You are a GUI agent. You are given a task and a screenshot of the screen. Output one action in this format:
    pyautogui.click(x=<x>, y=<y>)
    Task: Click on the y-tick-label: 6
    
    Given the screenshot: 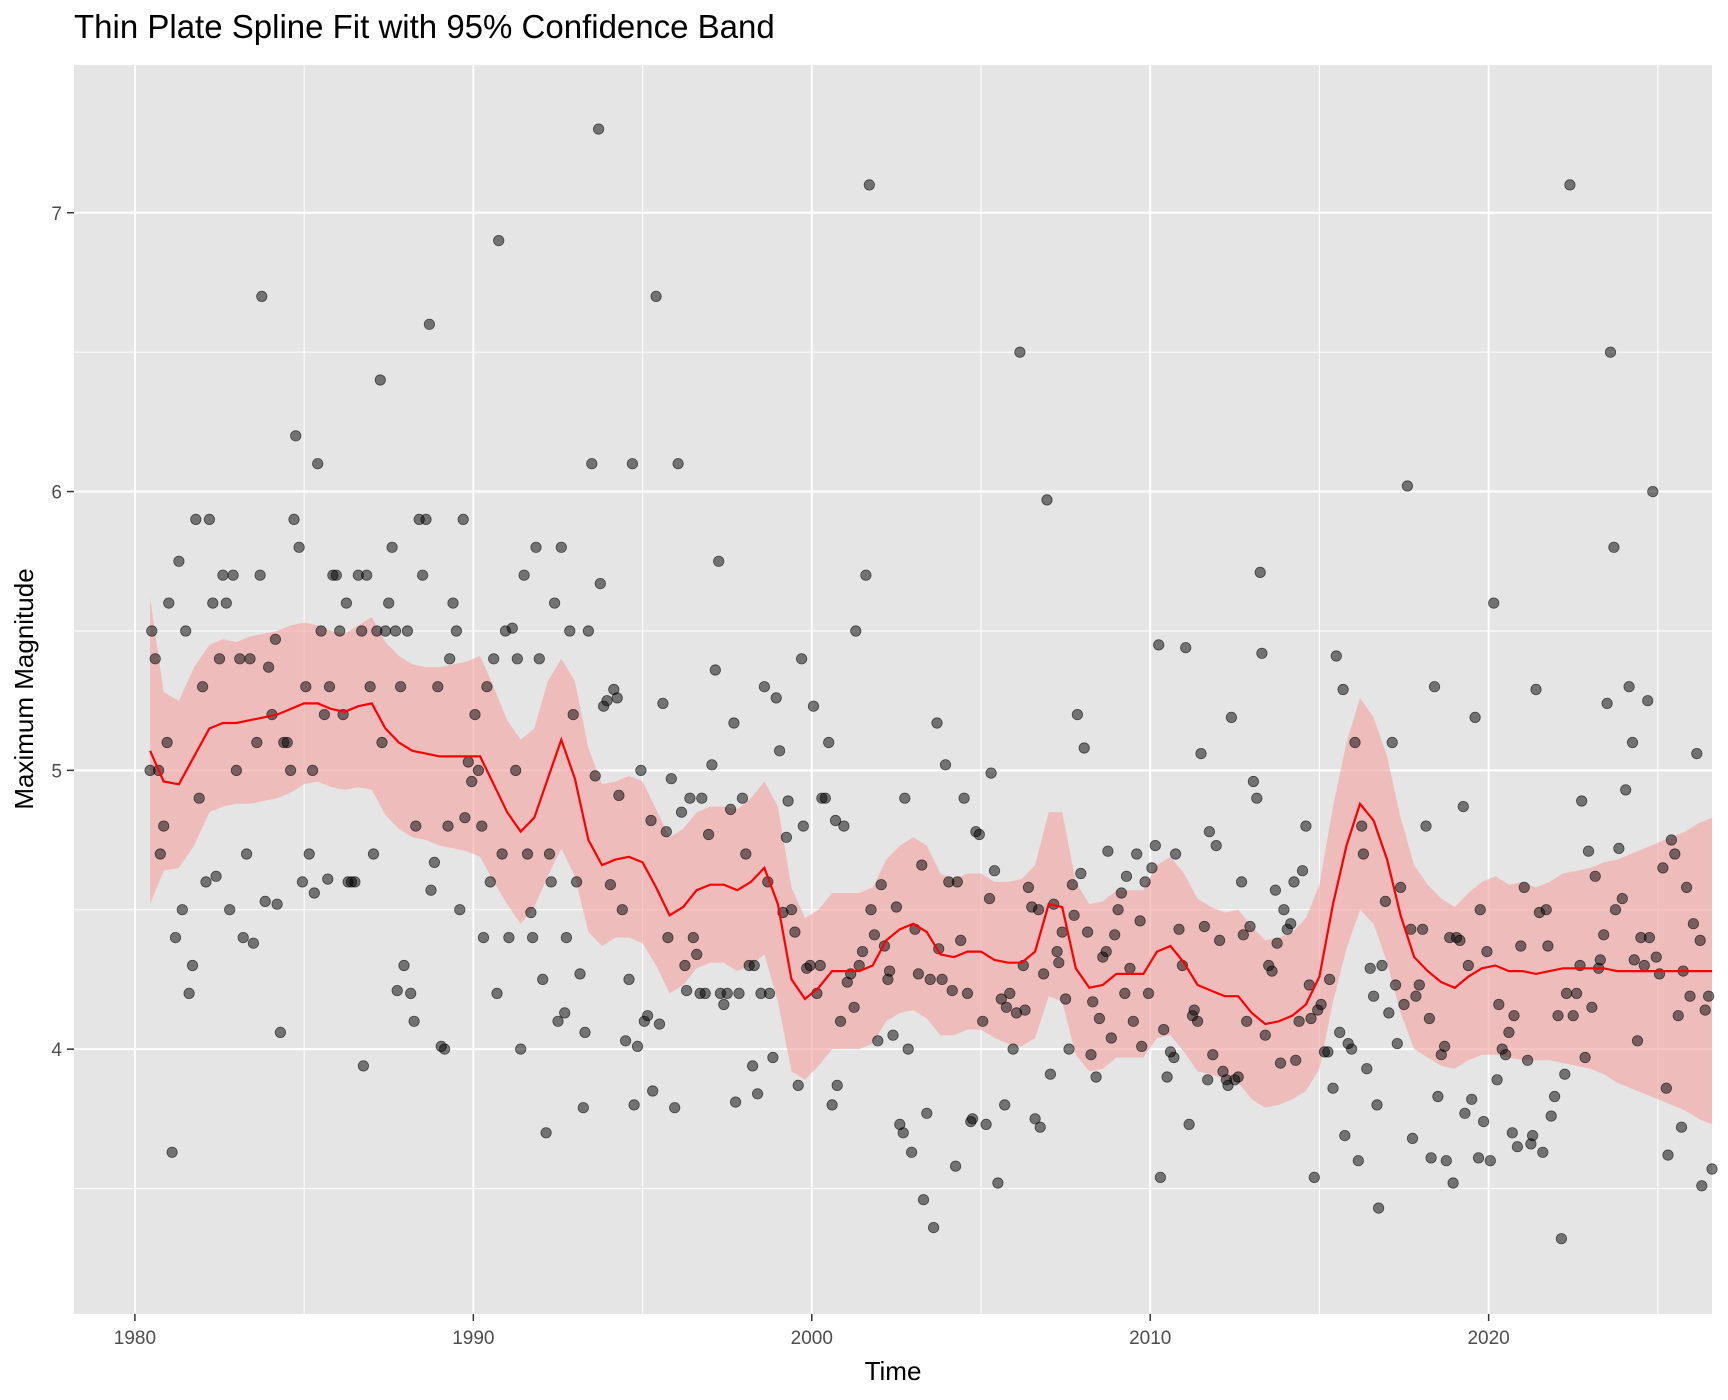 What is the action you would take?
    pyautogui.click(x=56, y=493)
    